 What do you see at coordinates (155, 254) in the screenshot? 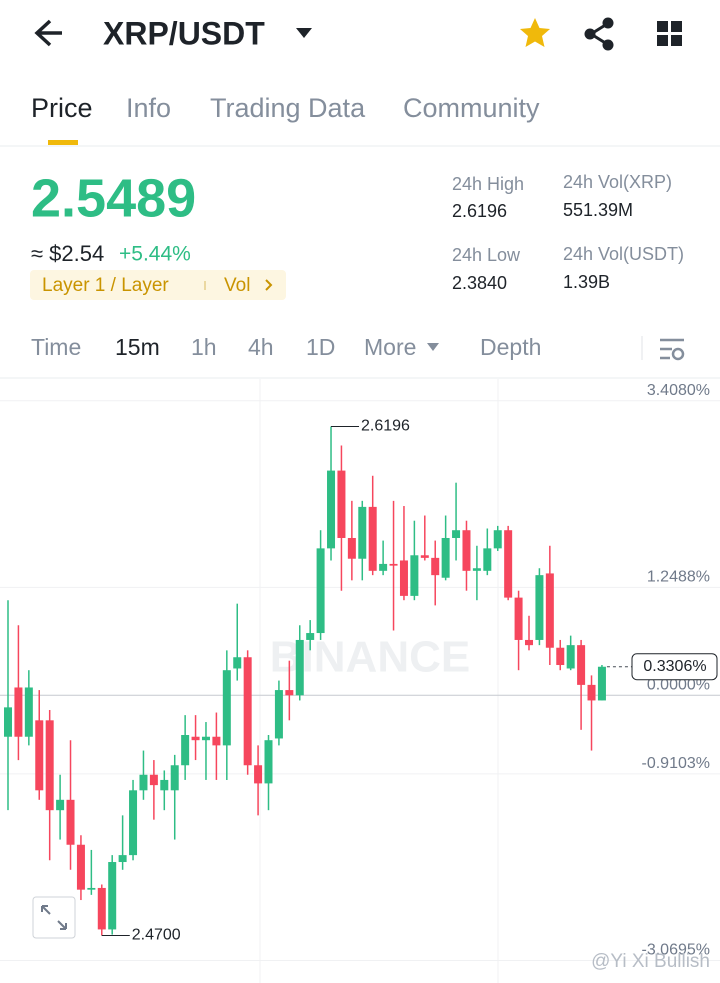
I see `price-change: +5.44%` at bounding box center [155, 254].